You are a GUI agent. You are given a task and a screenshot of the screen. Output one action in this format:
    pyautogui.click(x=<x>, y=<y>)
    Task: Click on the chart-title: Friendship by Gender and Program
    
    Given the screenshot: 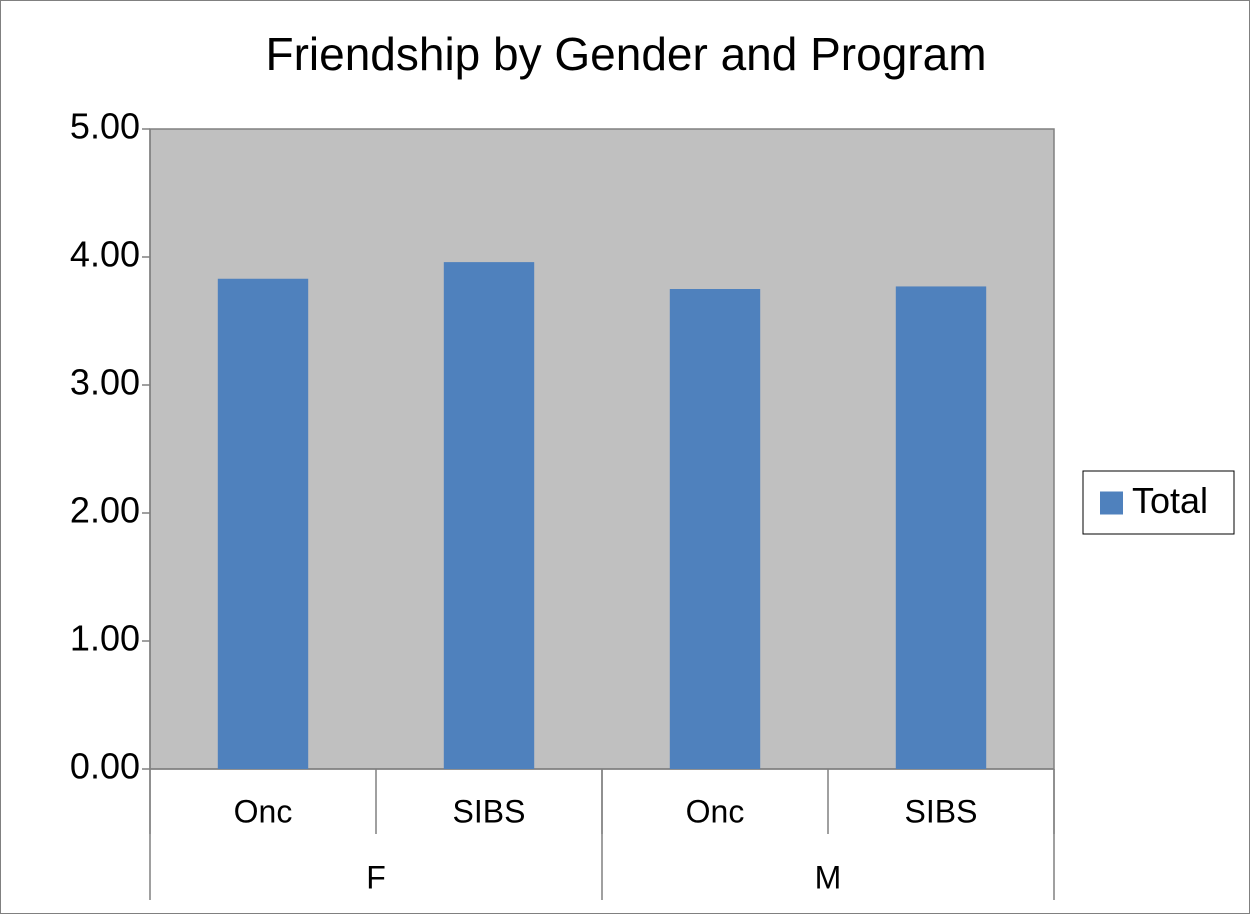 What is the action you would take?
    pyautogui.click(x=625, y=54)
    